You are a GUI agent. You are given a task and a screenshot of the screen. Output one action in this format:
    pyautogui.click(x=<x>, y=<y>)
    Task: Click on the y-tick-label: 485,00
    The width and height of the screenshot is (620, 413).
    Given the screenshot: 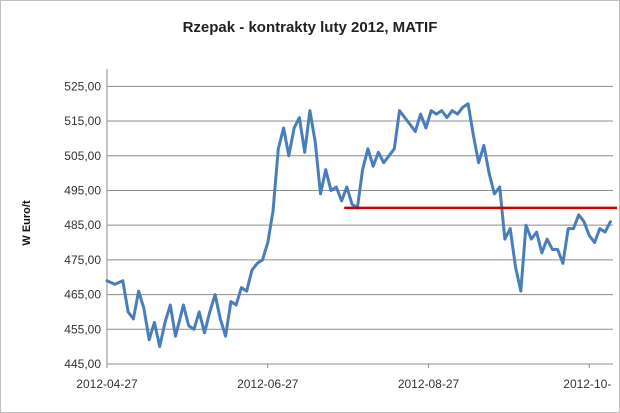 What is the action you would take?
    pyautogui.click(x=82, y=225)
    